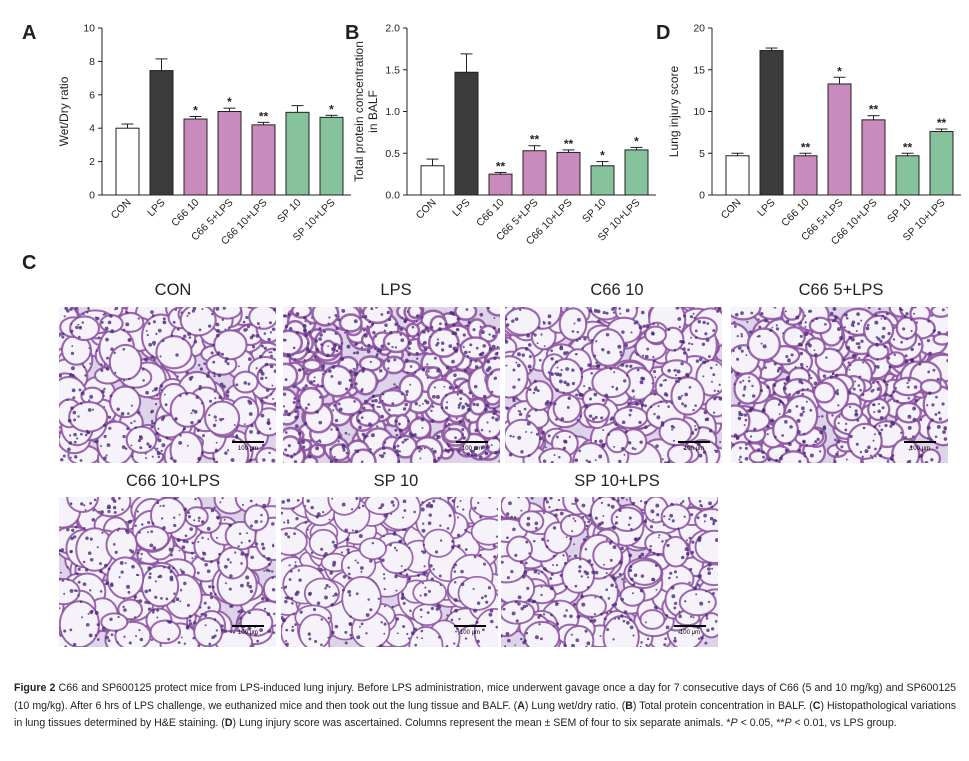 The height and width of the screenshot is (761, 969). What do you see at coordinates (264, 116) in the screenshot?
I see `sig-marker-a-c66-10-lps: **` at bounding box center [264, 116].